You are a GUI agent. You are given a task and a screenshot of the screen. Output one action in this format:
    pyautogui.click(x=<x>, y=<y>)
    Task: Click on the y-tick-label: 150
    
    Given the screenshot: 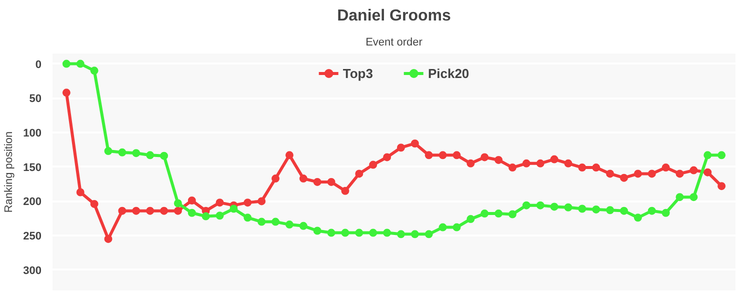 What is the action you would take?
    pyautogui.click(x=32, y=168)
    